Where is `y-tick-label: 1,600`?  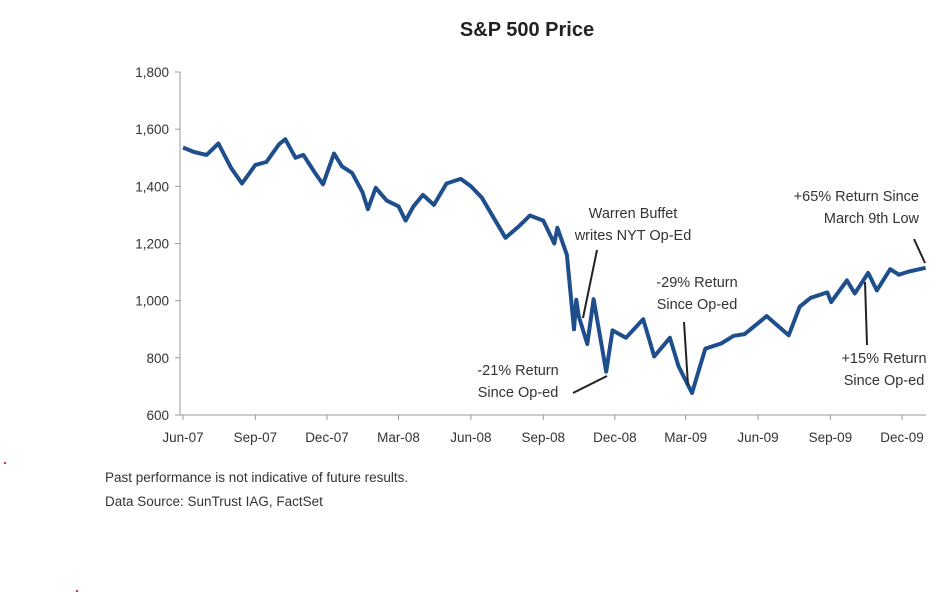
y-tick-label: 1,600 is located at coordinates (152, 129).